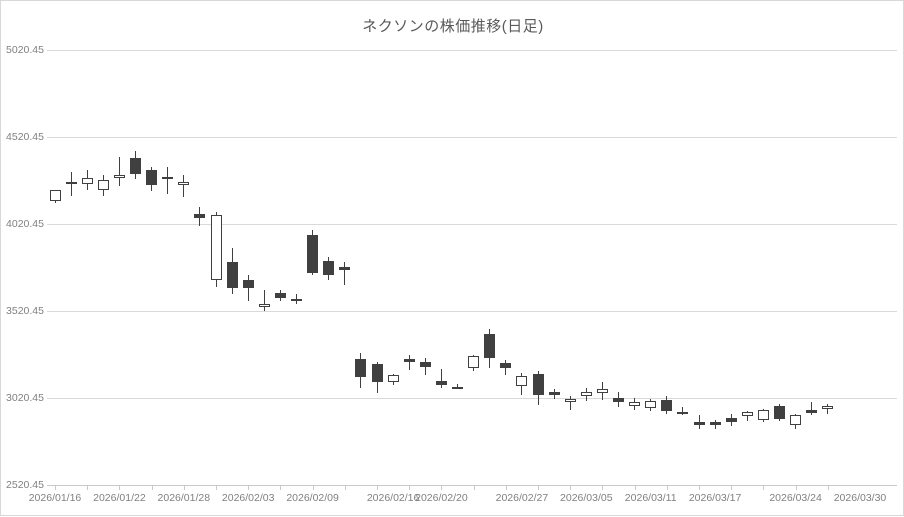  I want to click on y-axis-tick-label: 3520.45, so click(25, 311).